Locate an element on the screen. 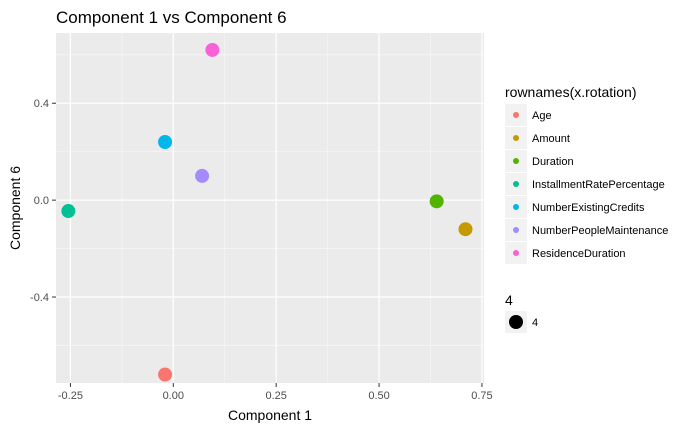 The width and height of the screenshot is (700, 432). legend-swatch-Amount is located at coordinates (516, 138).